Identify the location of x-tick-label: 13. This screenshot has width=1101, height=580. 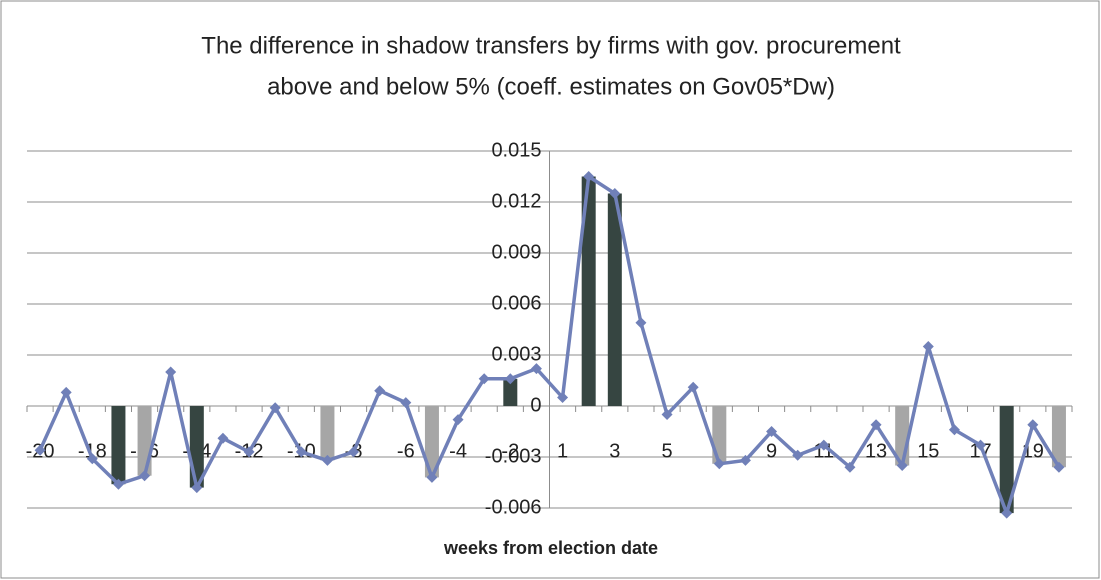
(876, 451).